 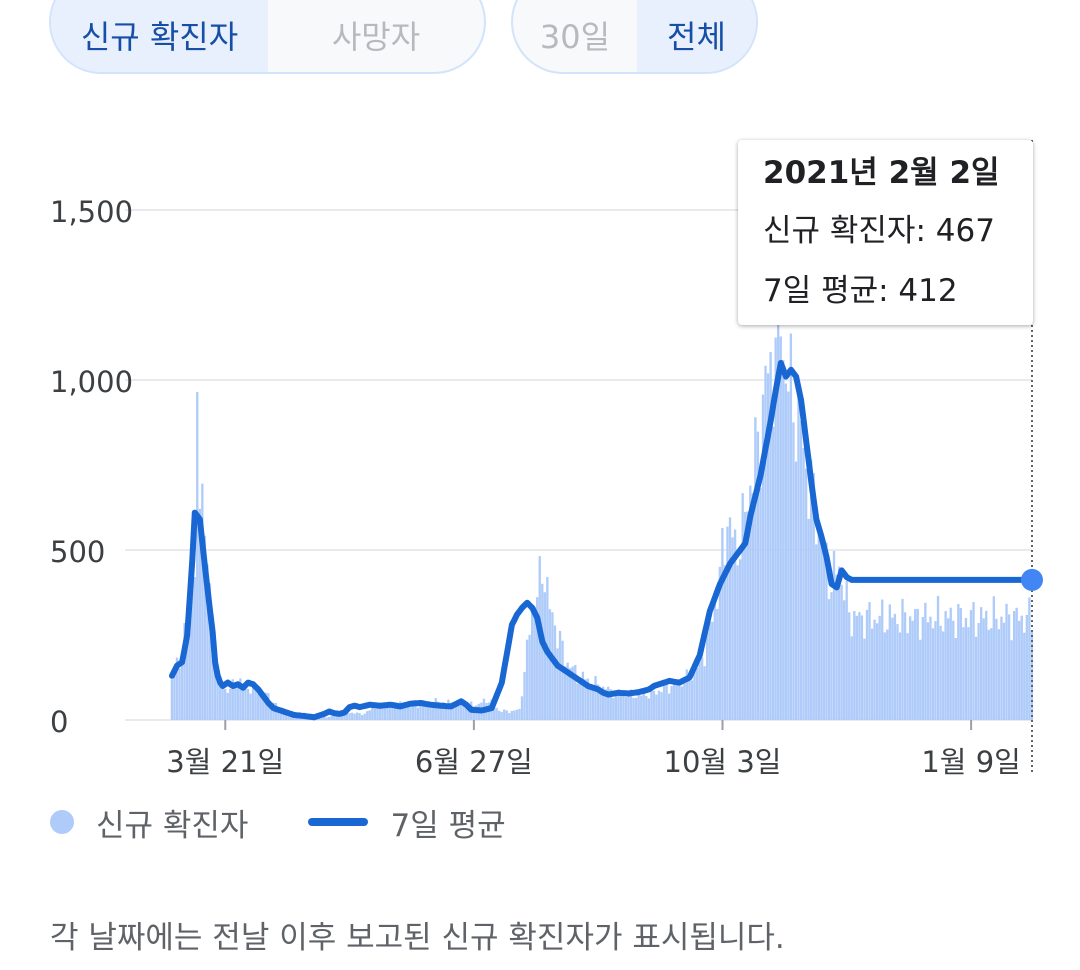 I want to click on tab-new-cases: 신규 확진자, so click(x=159, y=36).